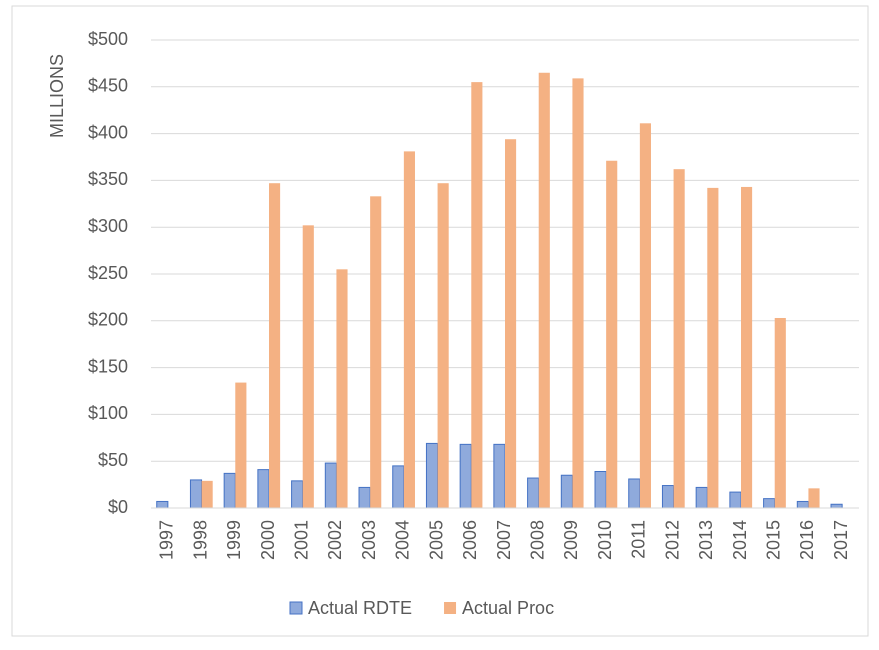  Describe the element at coordinates (436, 540) in the screenshot. I see `x-tick-label: 2005` at that location.